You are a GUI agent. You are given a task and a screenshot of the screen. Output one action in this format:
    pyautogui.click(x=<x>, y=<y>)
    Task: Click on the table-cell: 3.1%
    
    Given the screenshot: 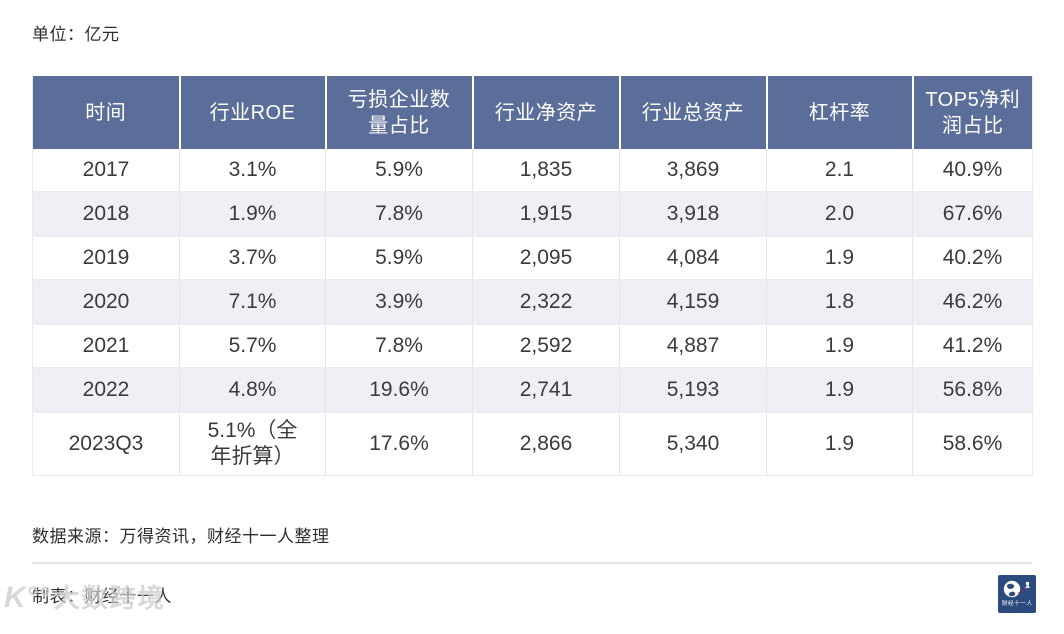 What is the action you would take?
    pyautogui.click(x=252, y=170)
    